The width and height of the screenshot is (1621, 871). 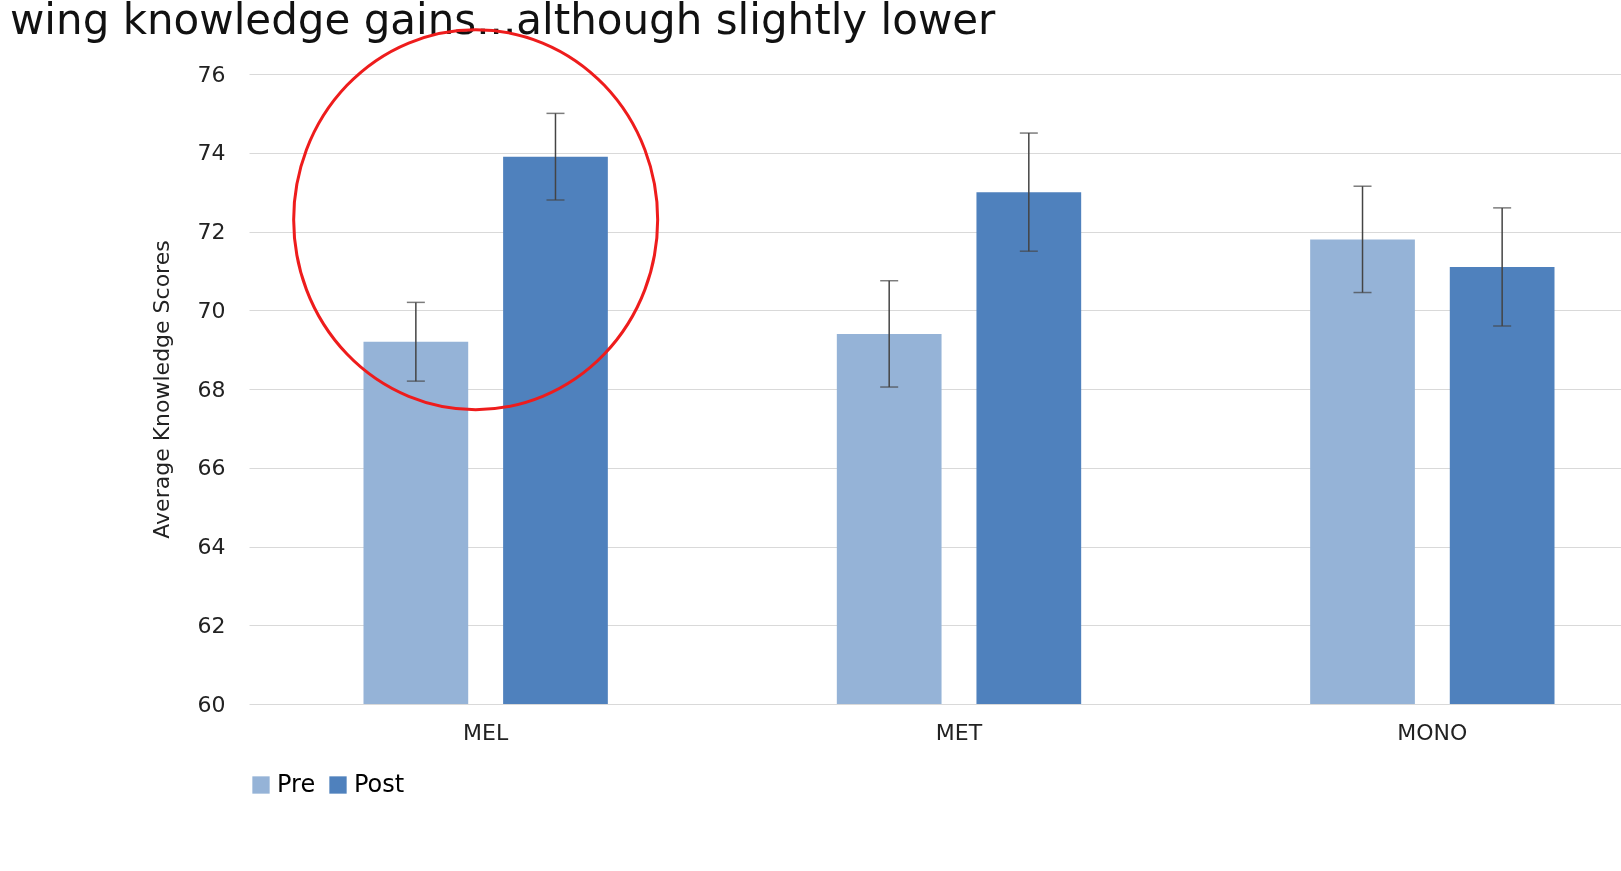 I want to click on legend-label: Pre, so click(x=296, y=784).